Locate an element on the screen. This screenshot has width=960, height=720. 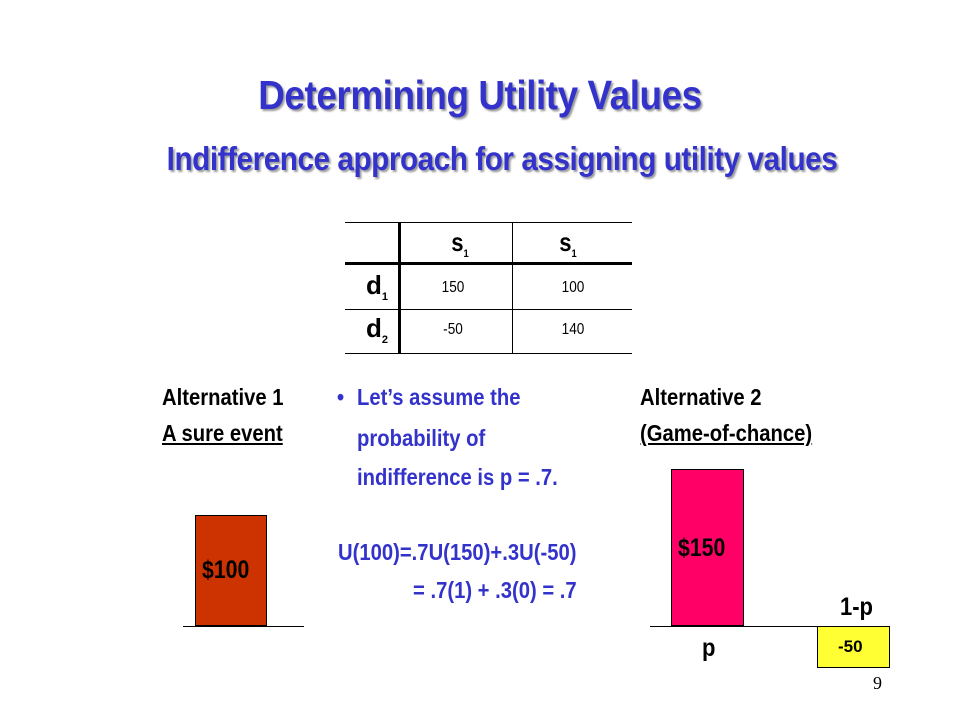
slide-title: Determining Utility Values is located at coordinates (480, 95).